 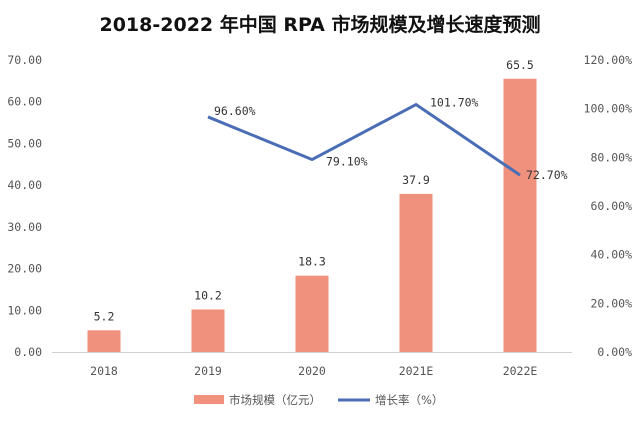 I want to click on legend-label-line: 增长率（%）, so click(x=409, y=400).